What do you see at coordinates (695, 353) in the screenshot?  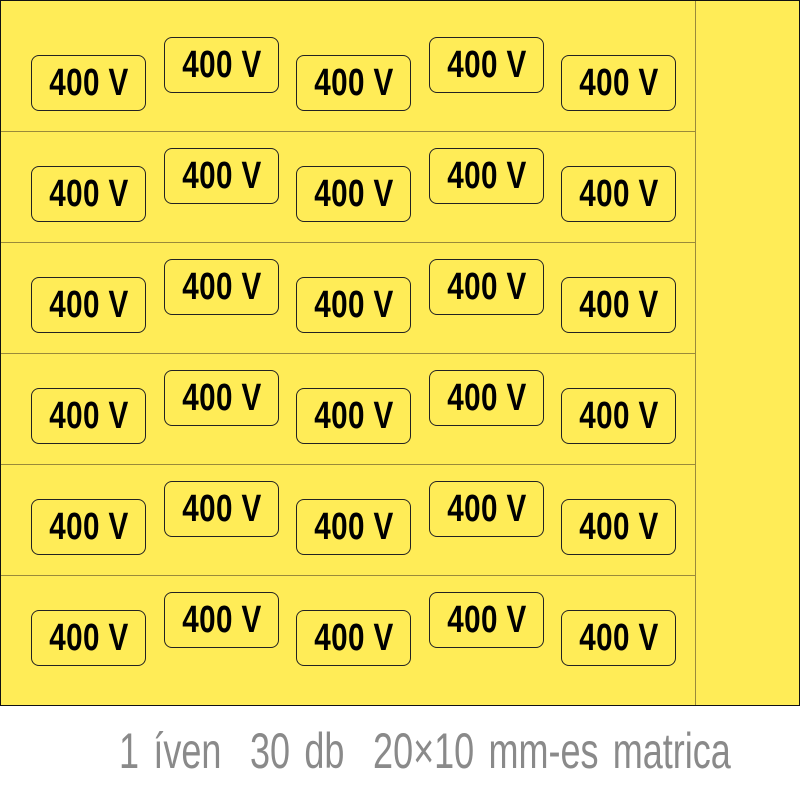 I see `margin-divider` at bounding box center [695, 353].